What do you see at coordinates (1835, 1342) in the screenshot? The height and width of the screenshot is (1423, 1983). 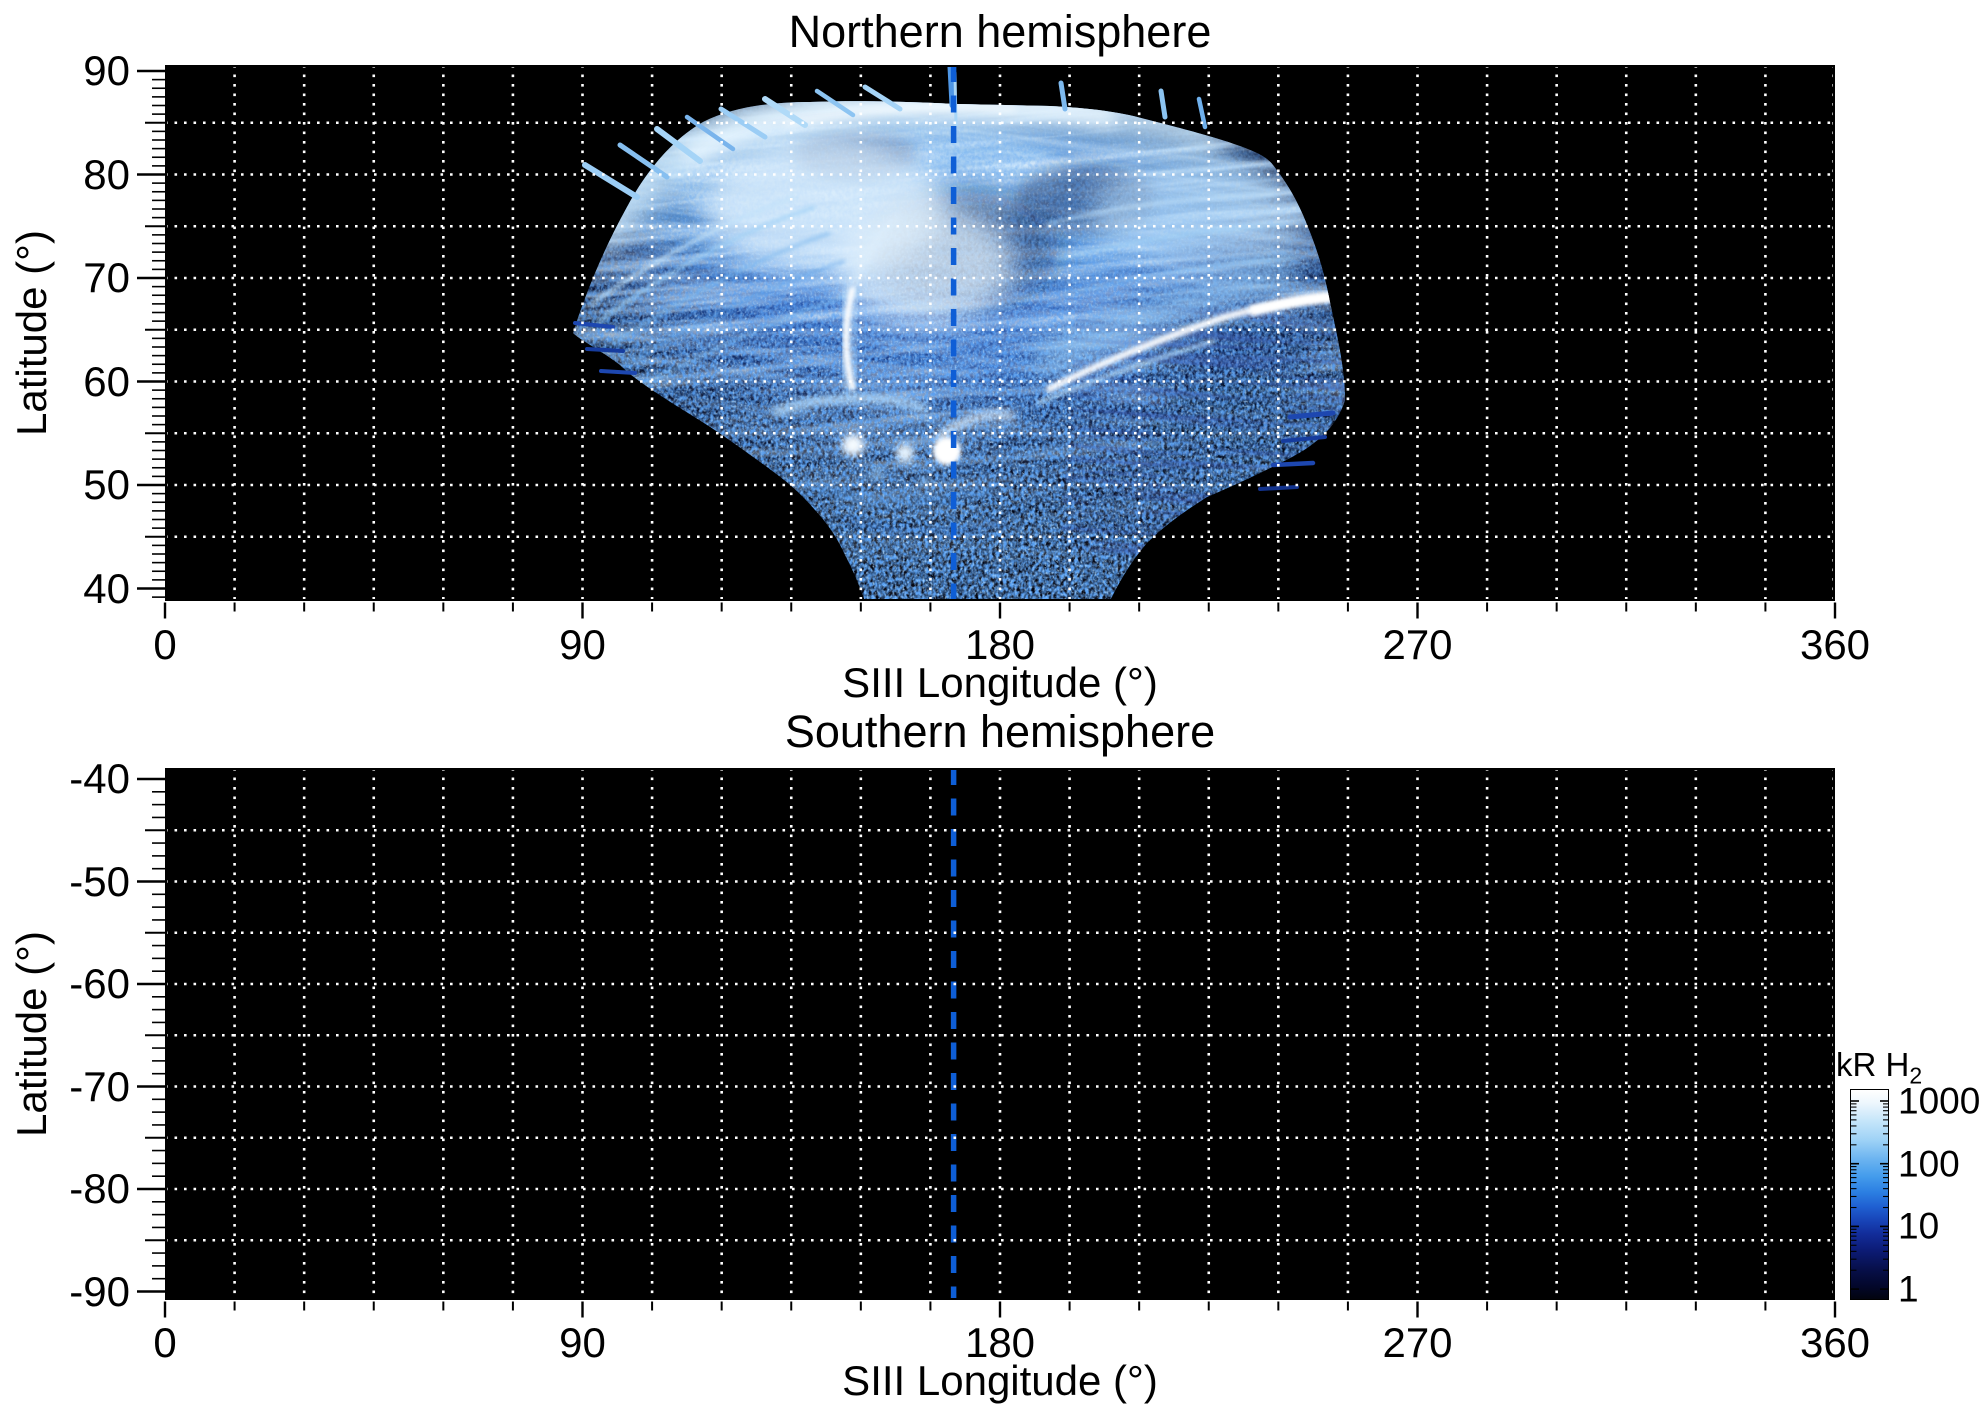 I see `south-x-tick-label: 360` at bounding box center [1835, 1342].